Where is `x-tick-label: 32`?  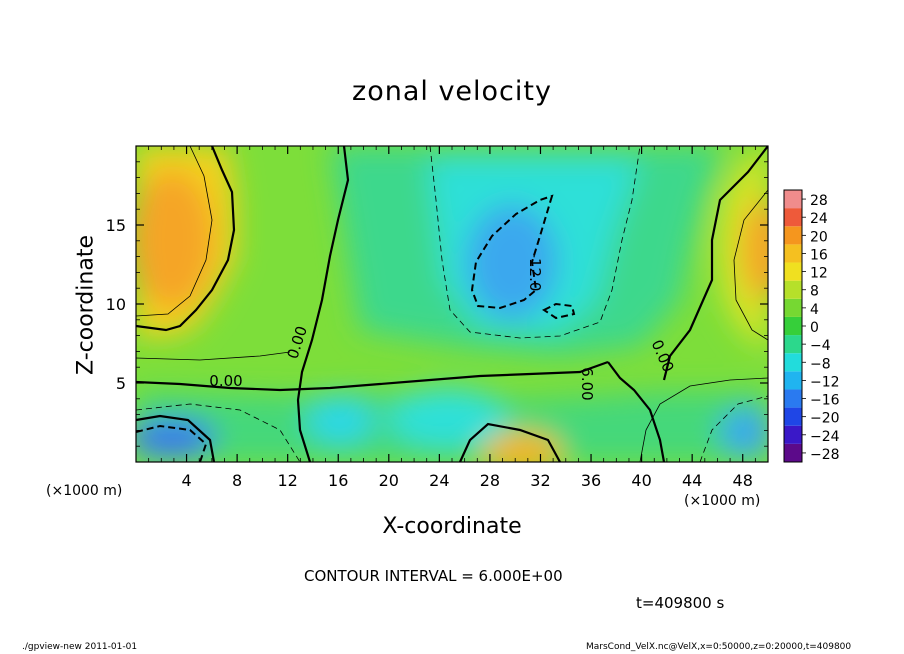 x-tick-label: 32 is located at coordinates (540, 480).